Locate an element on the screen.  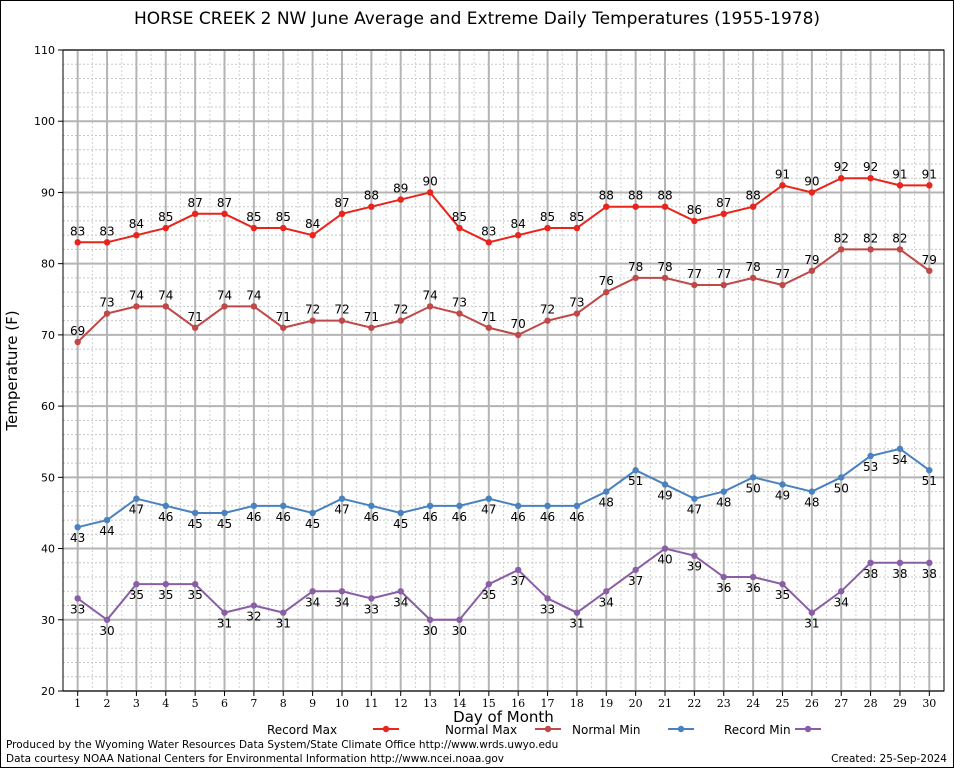
series-line is located at coordinates (503, 295).